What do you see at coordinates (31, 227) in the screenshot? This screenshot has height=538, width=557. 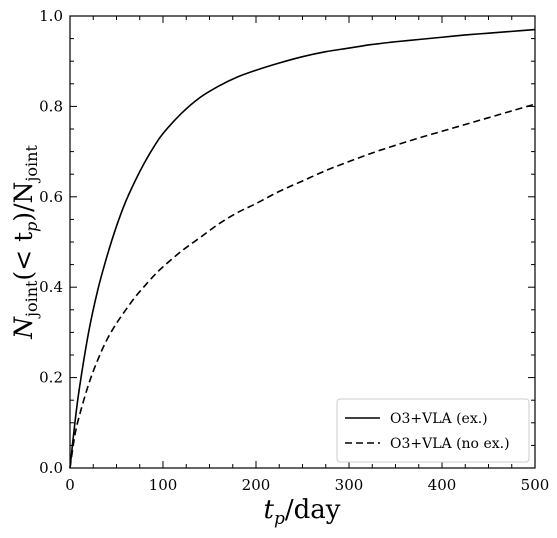 I see `y-axis-label-s2: p` at bounding box center [31, 227].